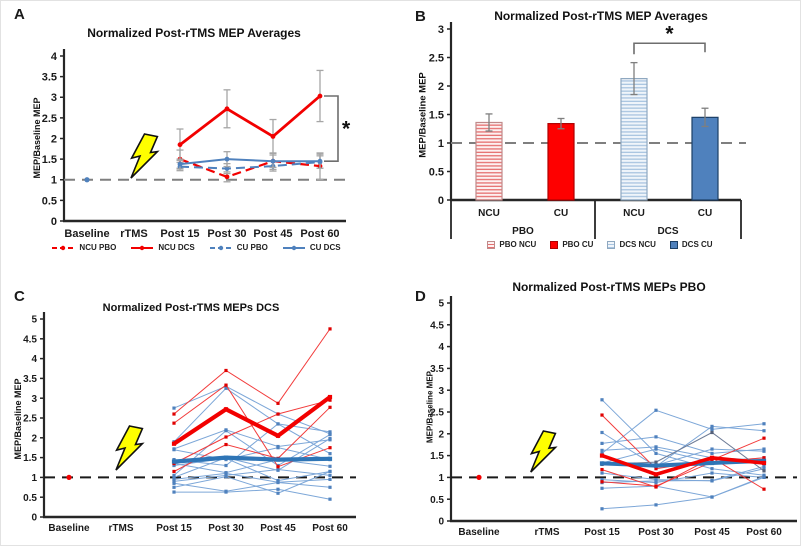  Describe the element at coordinates (249, 162) in the screenshot. I see `series-line-cu-dcs` at that location.